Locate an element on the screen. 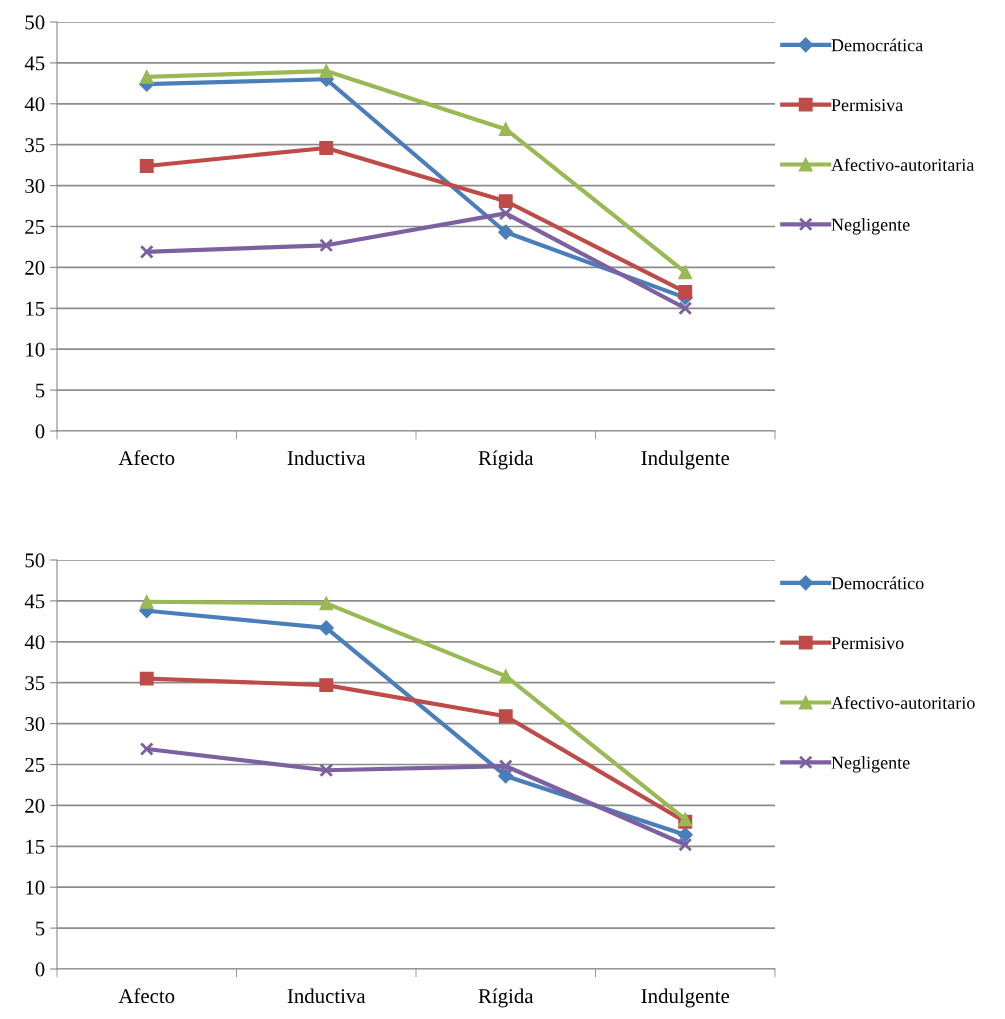 This screenshot has height=1019, width=1005. legend-label: Permisivo is located at coordinates (867, 643).